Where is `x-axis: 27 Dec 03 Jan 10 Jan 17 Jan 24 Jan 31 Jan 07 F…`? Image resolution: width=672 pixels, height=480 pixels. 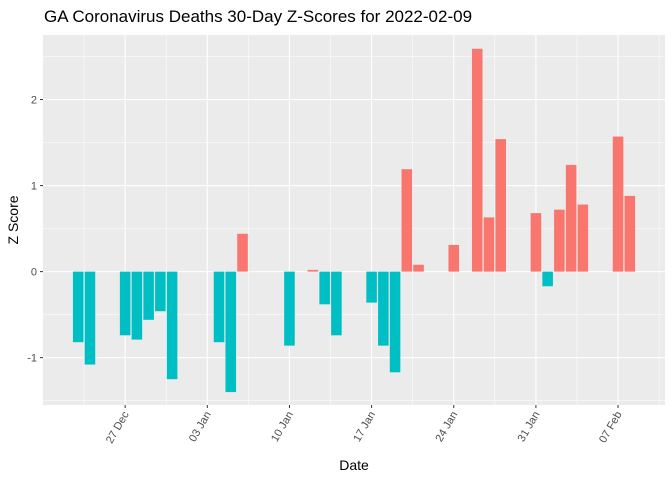 x-axis: 27 Dec 03 Jan 10 Jan 17 Jan 24 Jan 31 Jan 07 F… is located at coordinates (364, 425).